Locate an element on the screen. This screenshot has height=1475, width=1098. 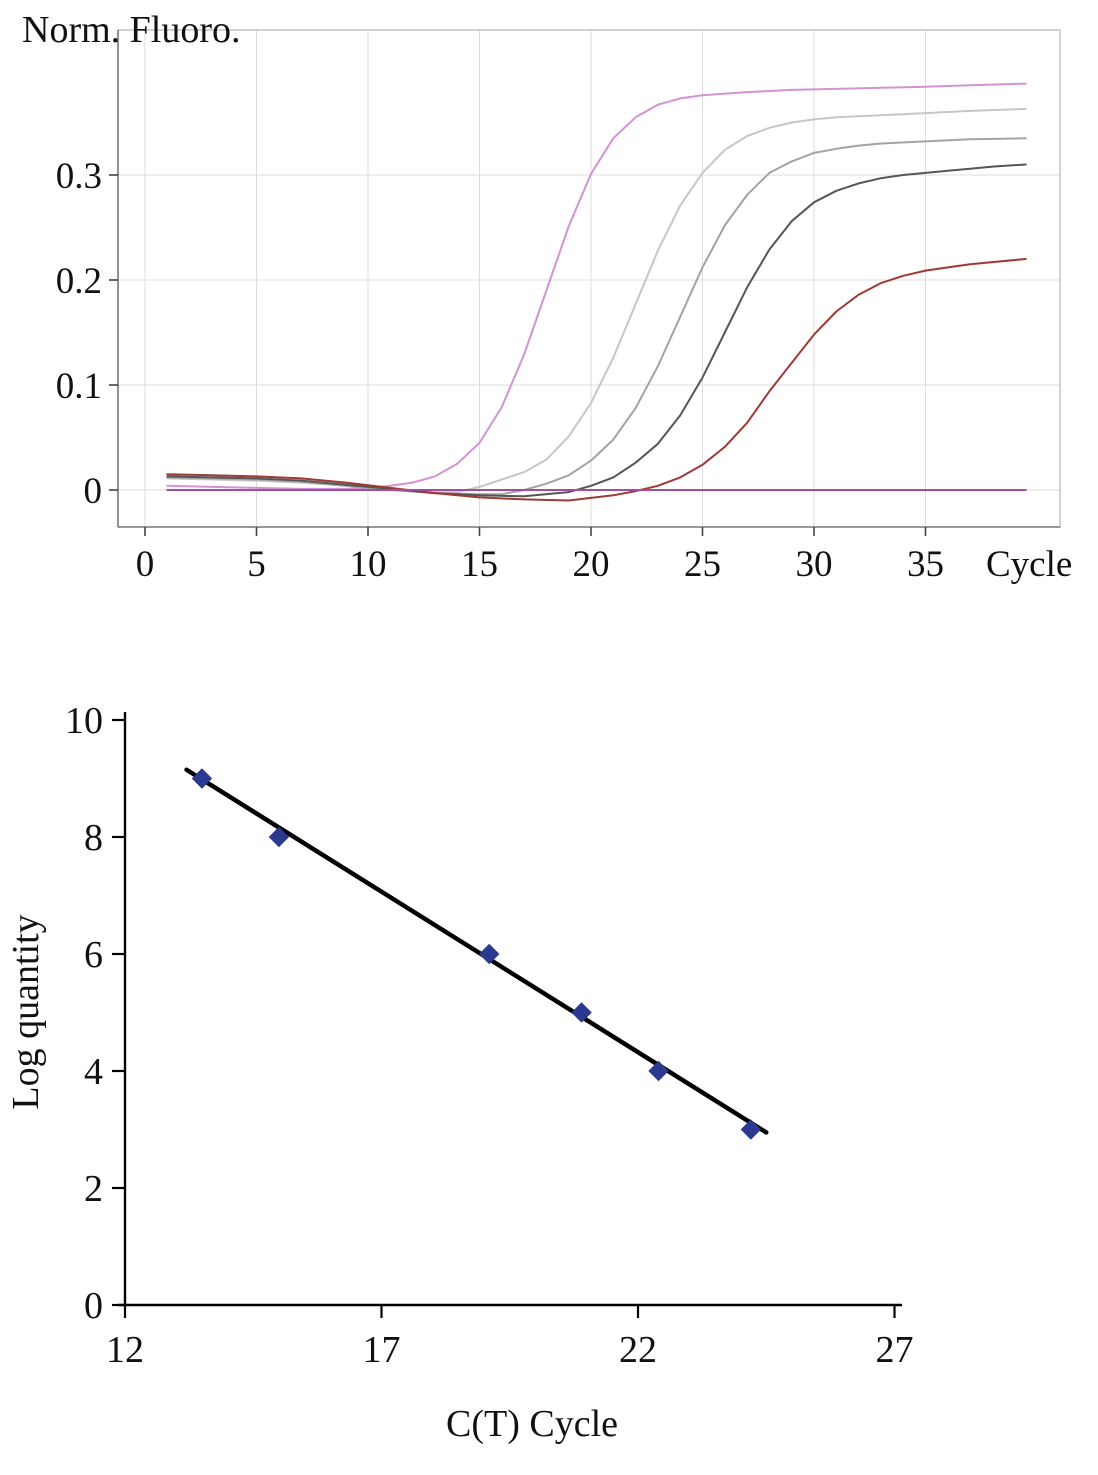
y-tick-label: 2 is located at coordinates (93, 1189).